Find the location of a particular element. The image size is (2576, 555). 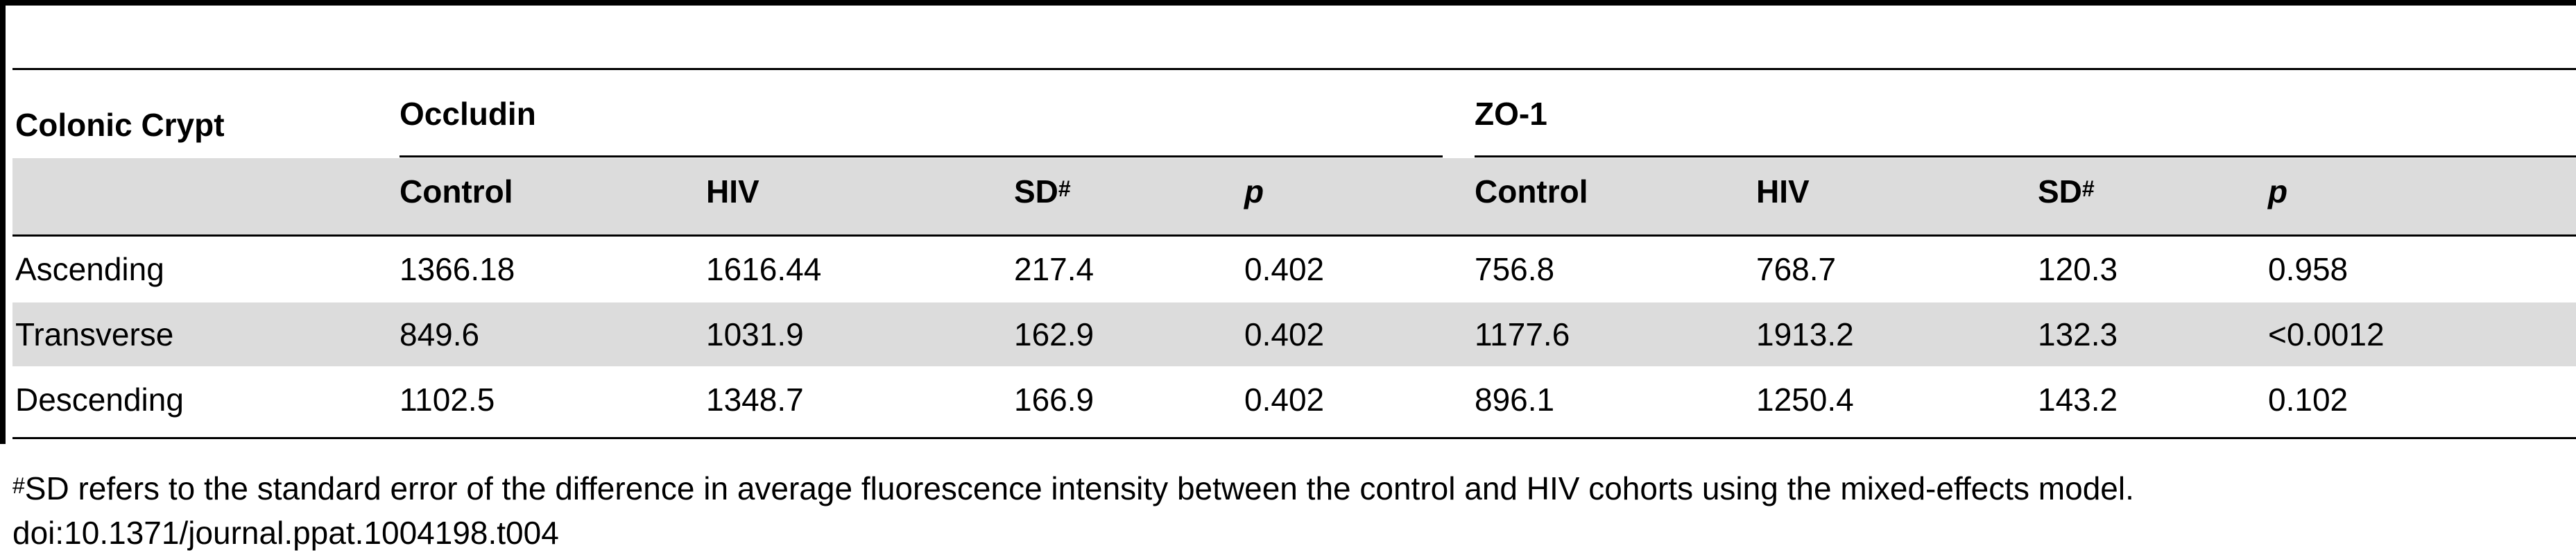

col-header-zo1-hiv: HIV is located at coordinates (1783, 191).